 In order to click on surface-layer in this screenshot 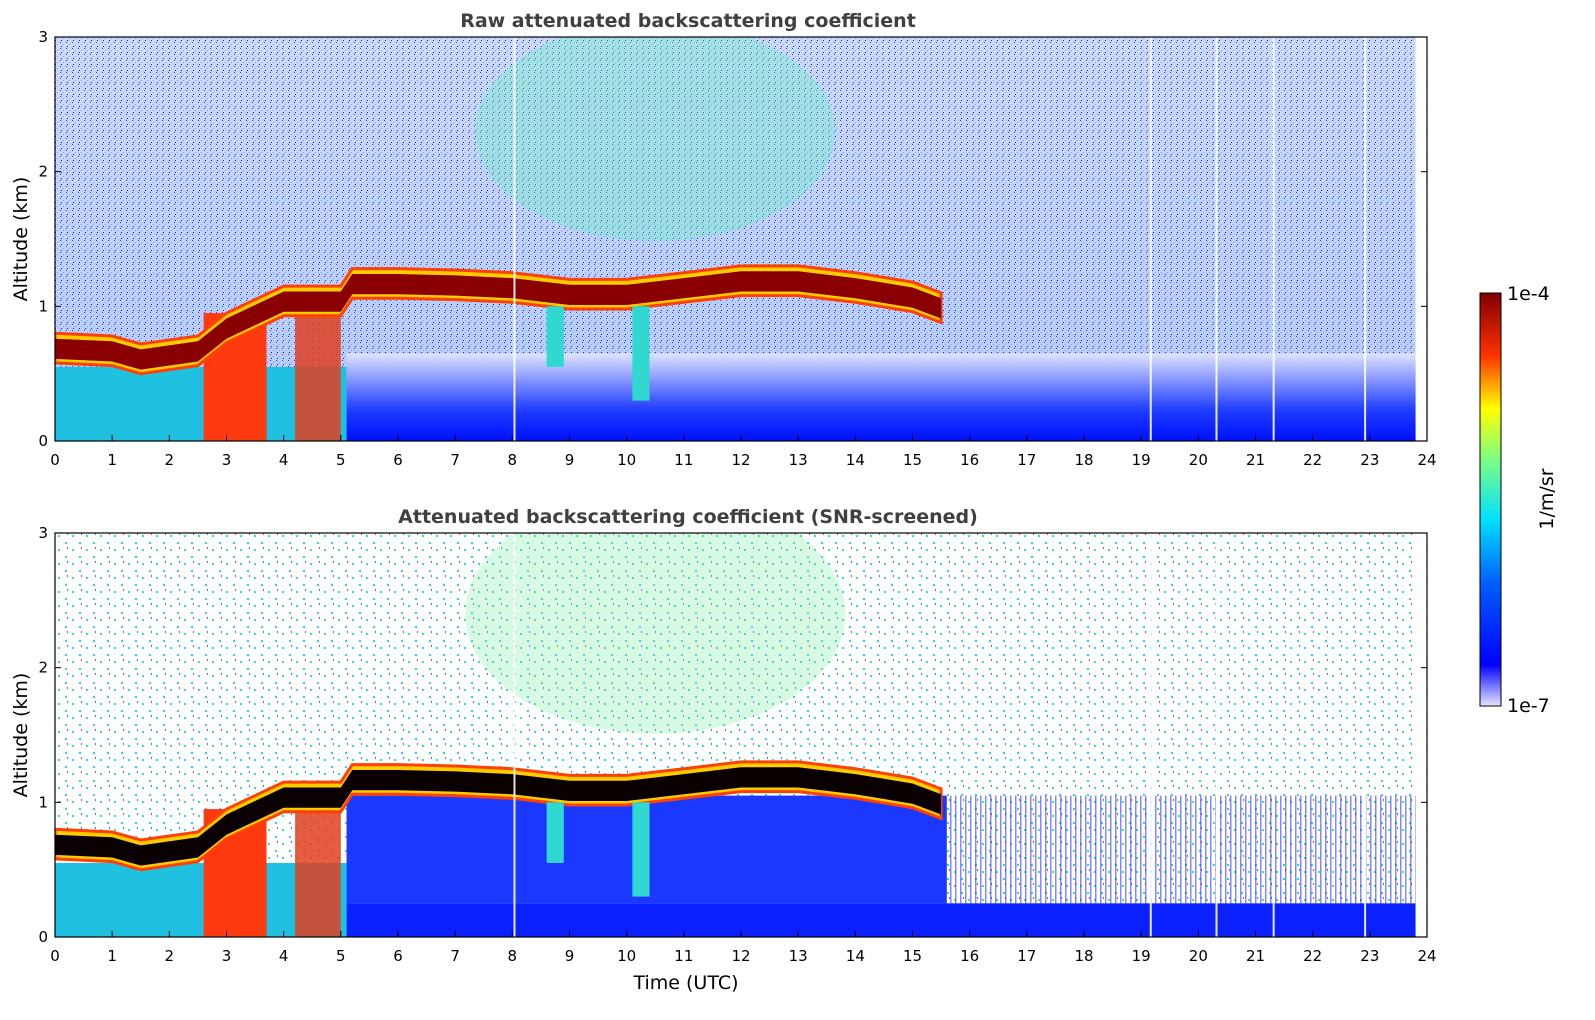, I will do `click(881, 920)`.